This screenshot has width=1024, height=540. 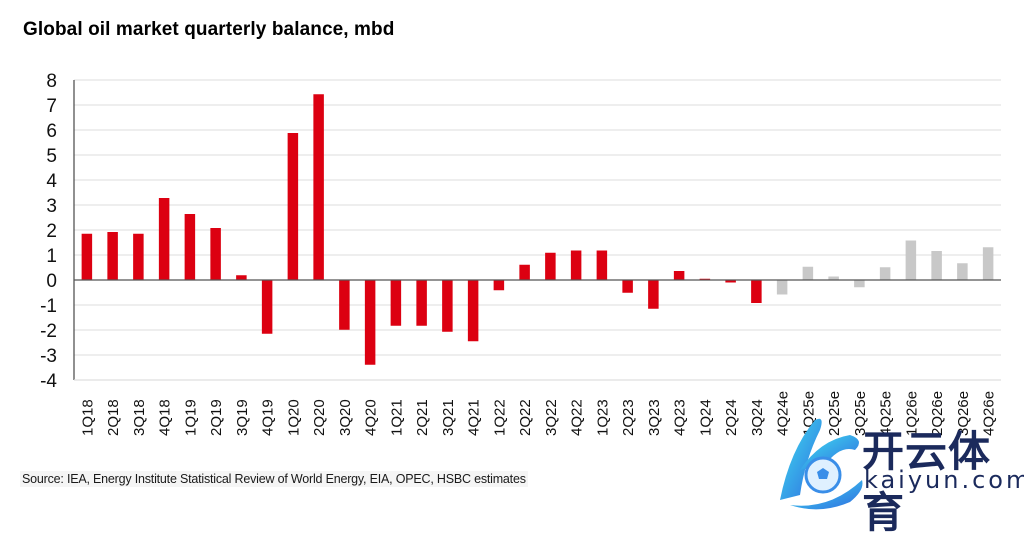 What do you see at coordinates (319, 417) in the screenshot?
I see `x-tick-label: 2Q20` at bounding box center [319, 417].